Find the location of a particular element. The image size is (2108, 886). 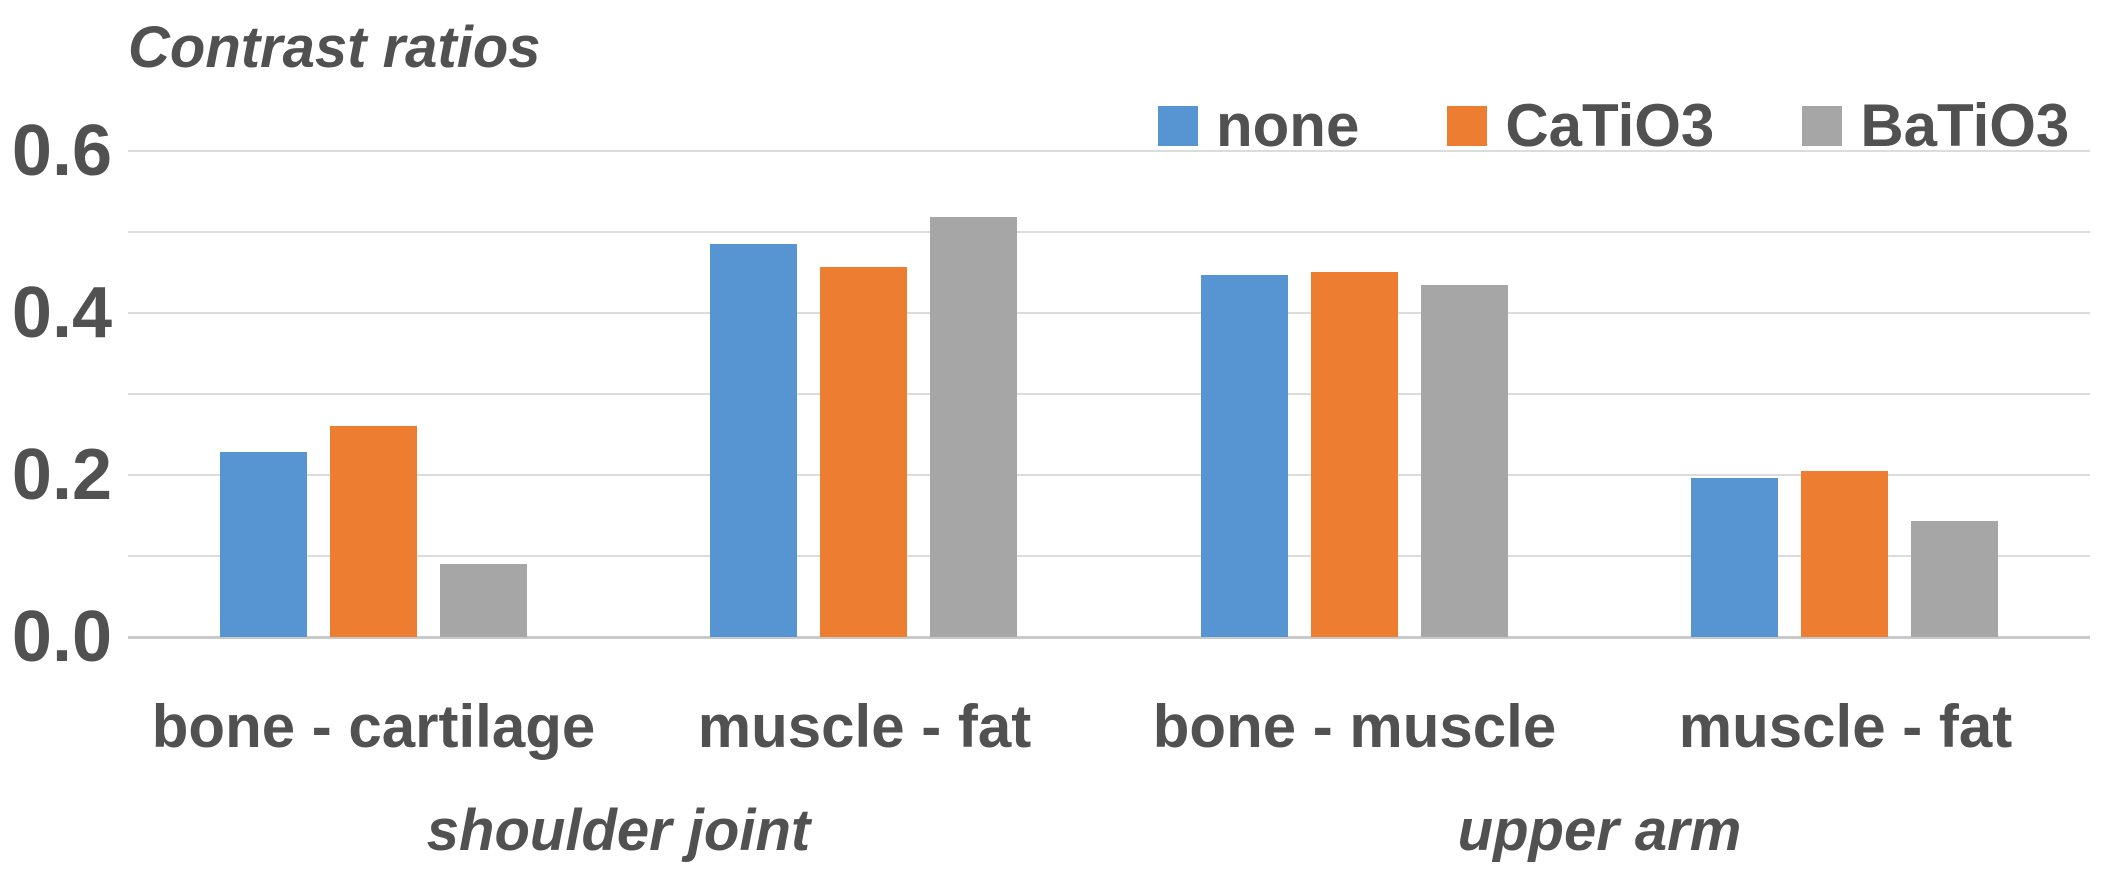

bar-CaTiO3-bone-muscle is located at coordinates (1354, 454).